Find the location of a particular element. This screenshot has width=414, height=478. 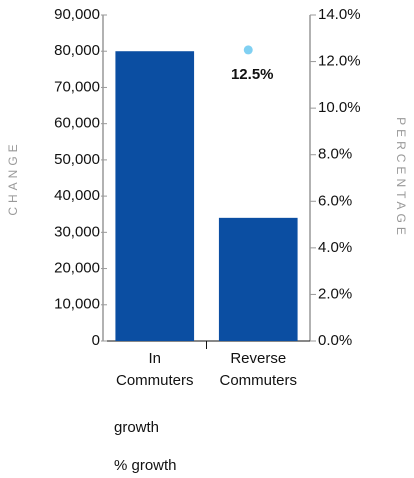

y-tick-label: 70,000 is located at coordinates (77, 86).